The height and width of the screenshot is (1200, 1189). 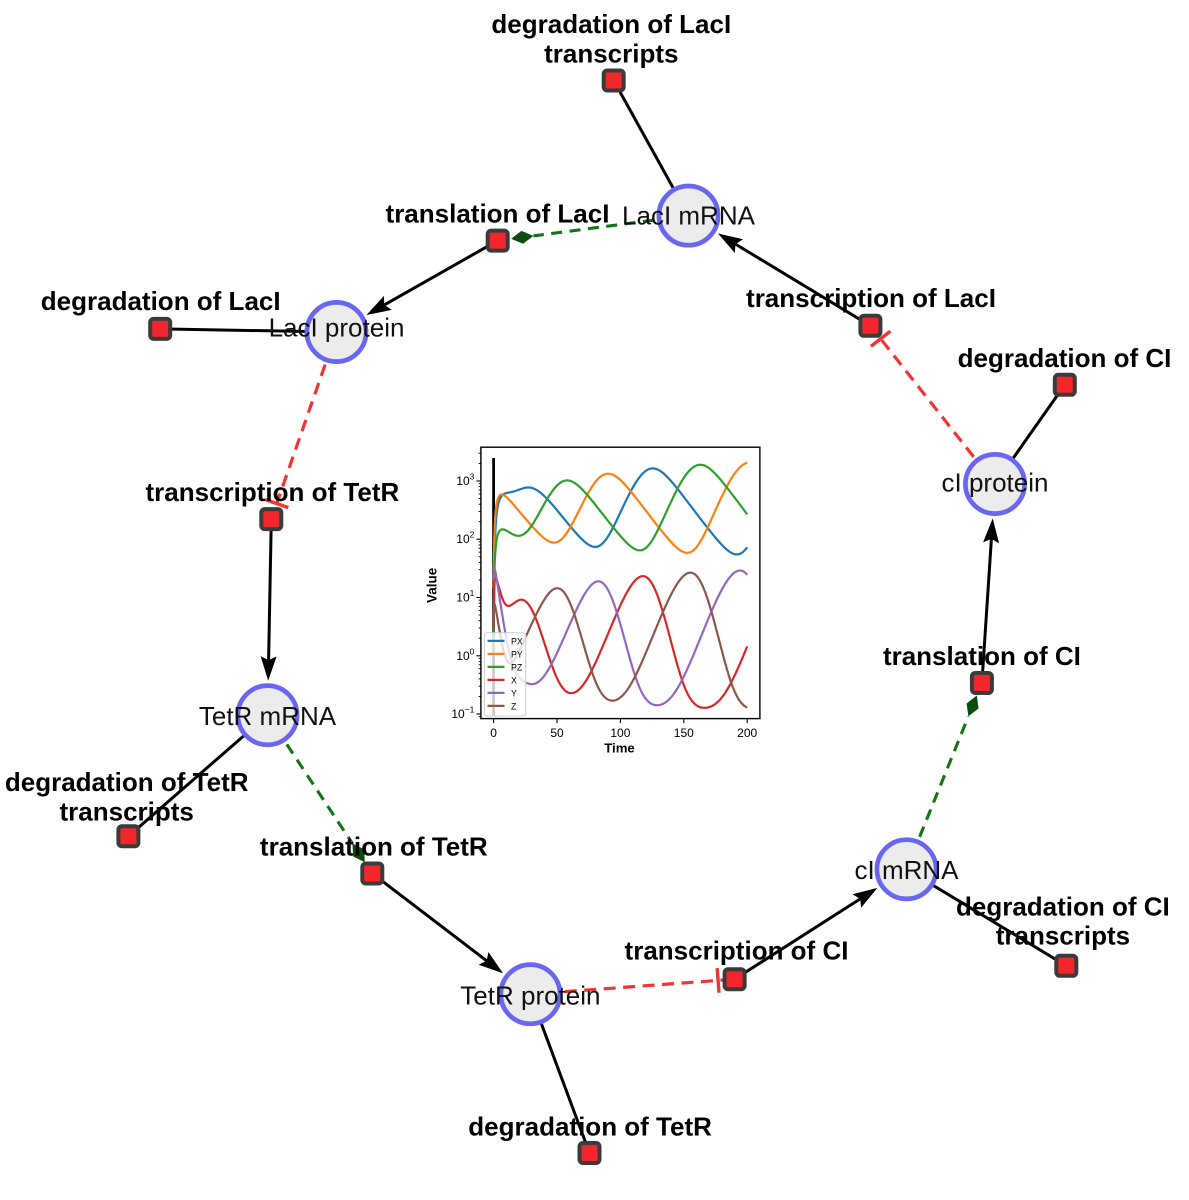 I want to click on svg-text: translation of CI, so click(x=982, y=656).